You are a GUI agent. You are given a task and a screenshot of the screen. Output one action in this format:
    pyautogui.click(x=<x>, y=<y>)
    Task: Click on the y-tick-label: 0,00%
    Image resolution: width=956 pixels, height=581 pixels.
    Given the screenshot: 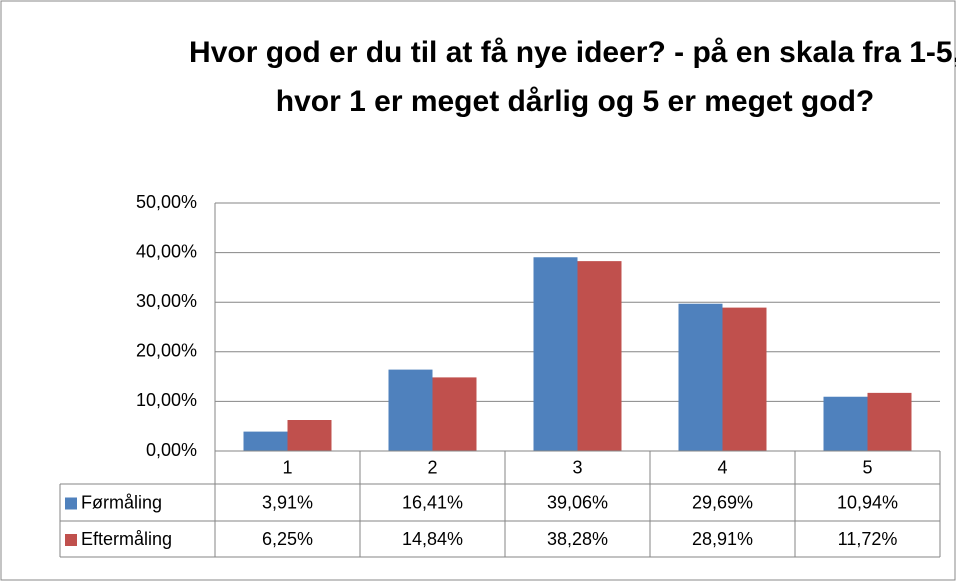 What is the action you would take?
    pyautogui.click(x=171, y=450)
    